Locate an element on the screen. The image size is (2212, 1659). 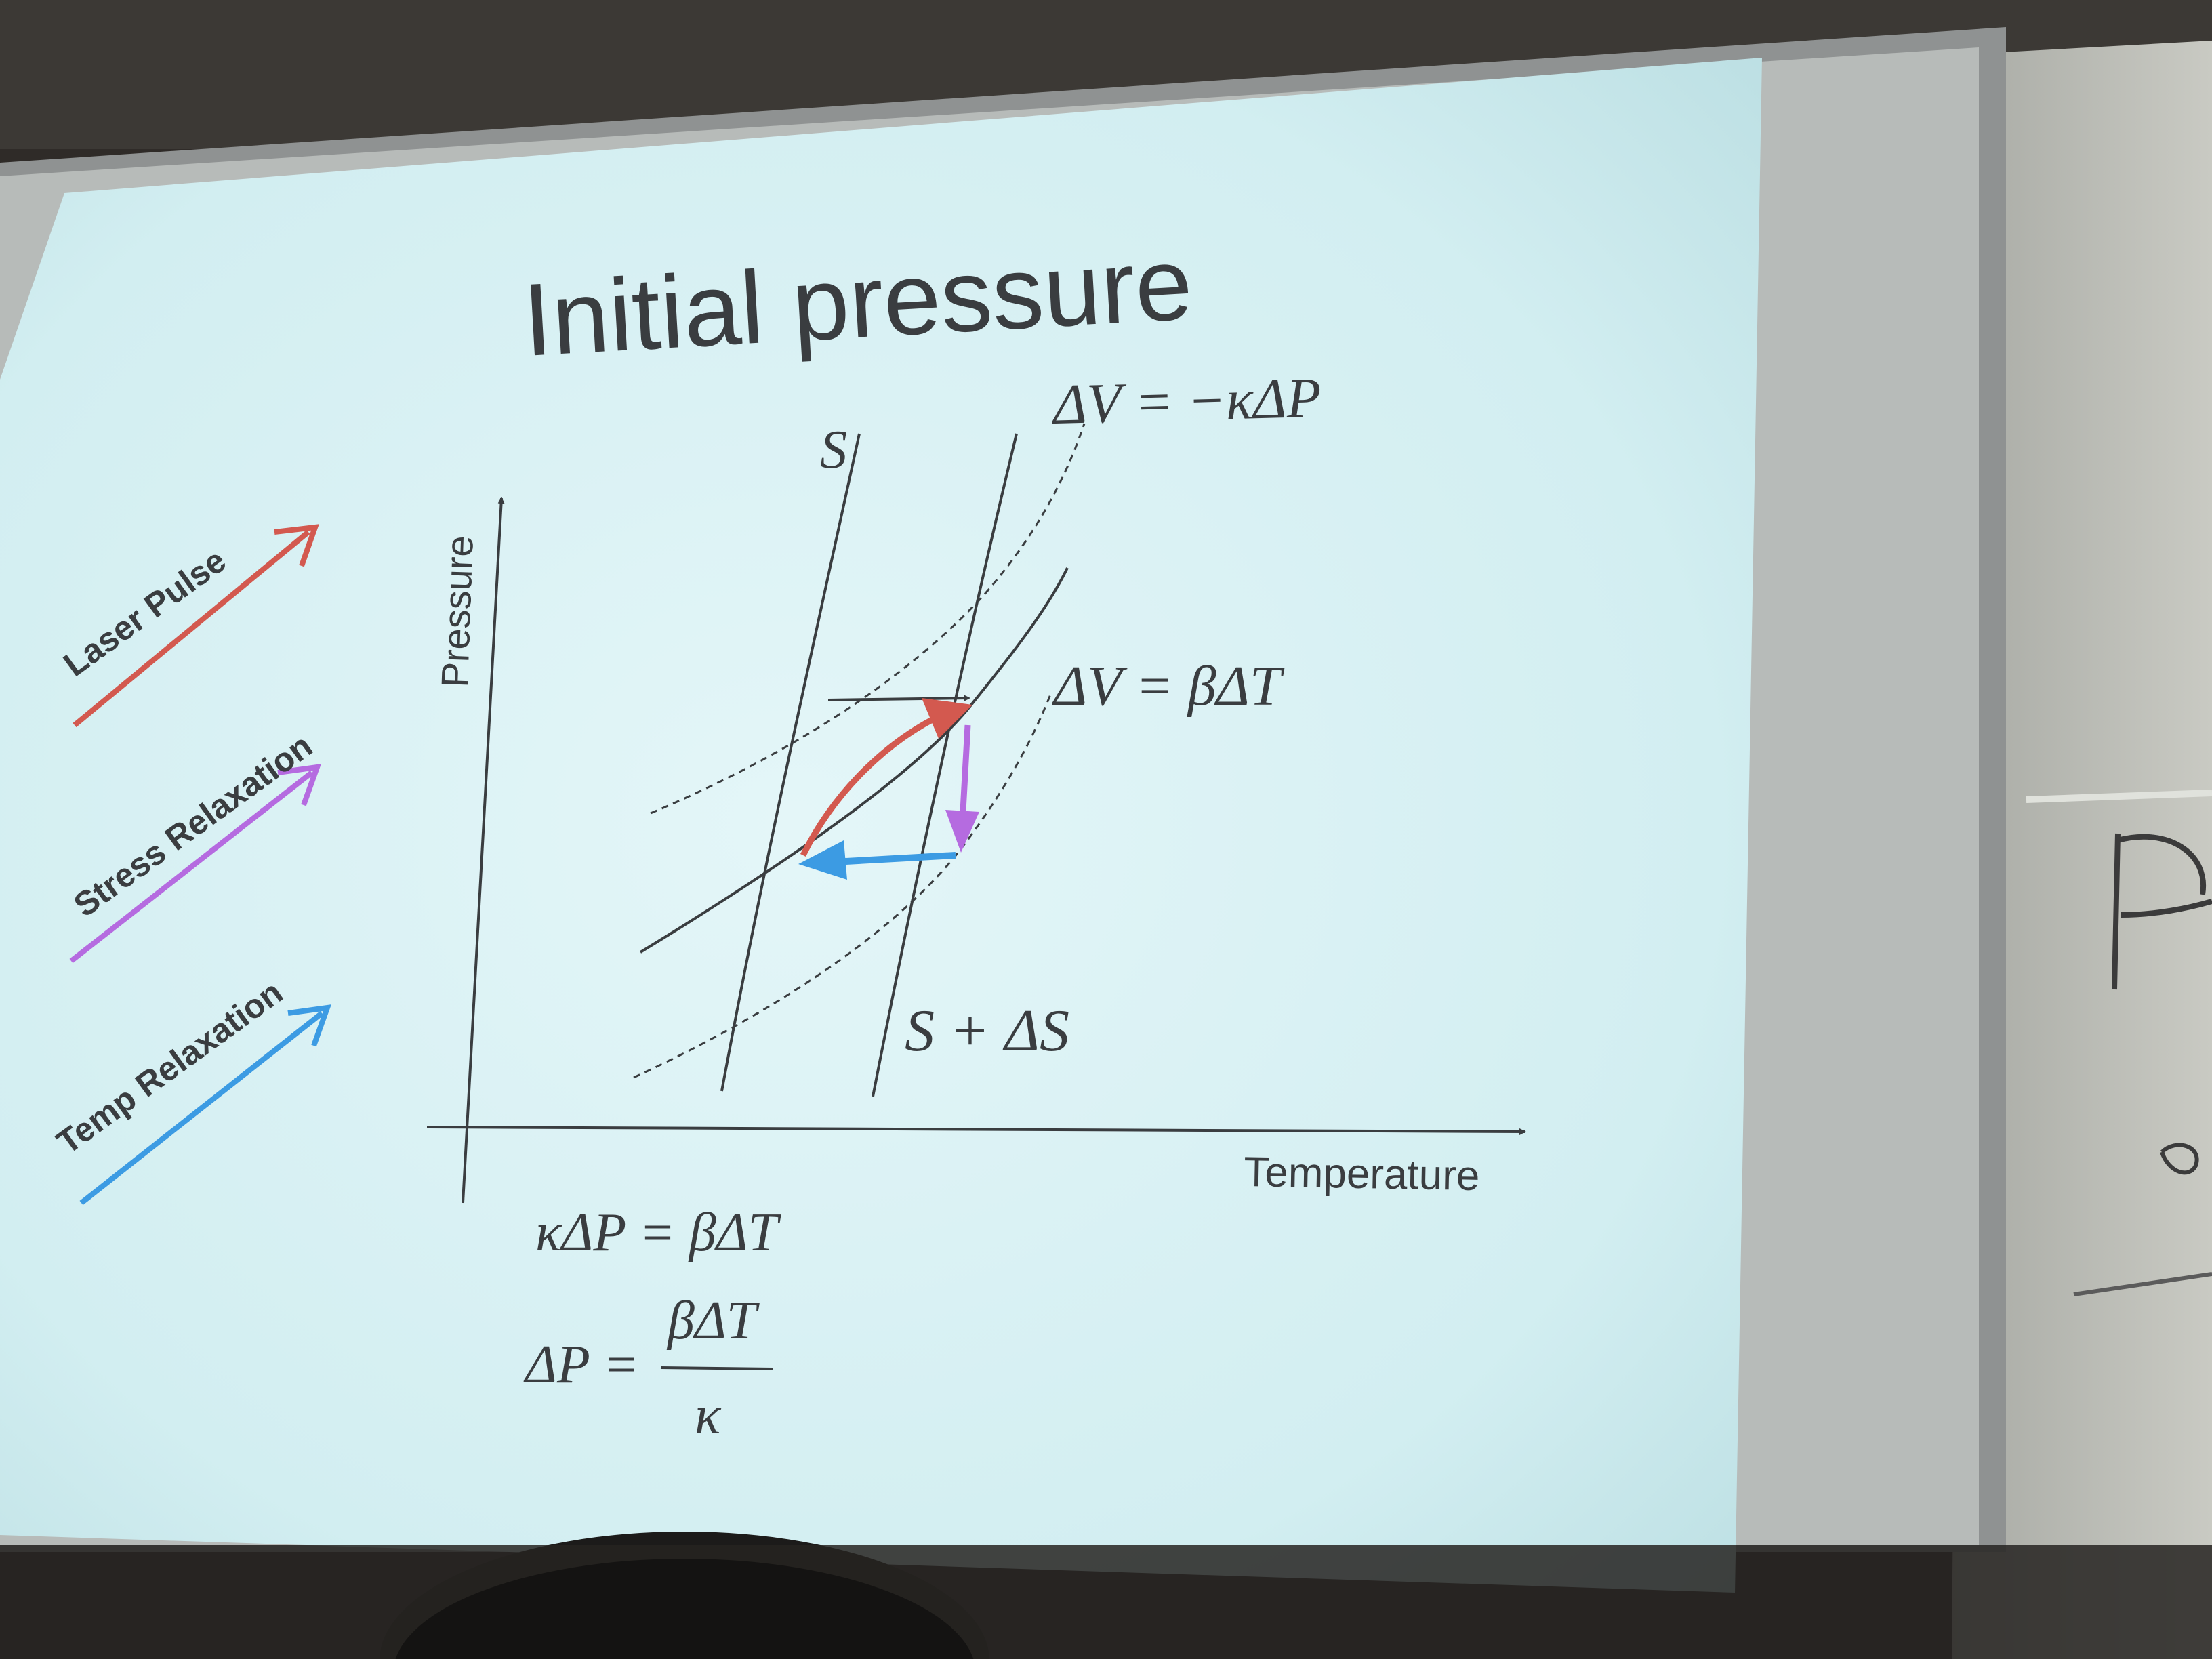
bottom-dark-band is located at coordinates (1106, 1602).